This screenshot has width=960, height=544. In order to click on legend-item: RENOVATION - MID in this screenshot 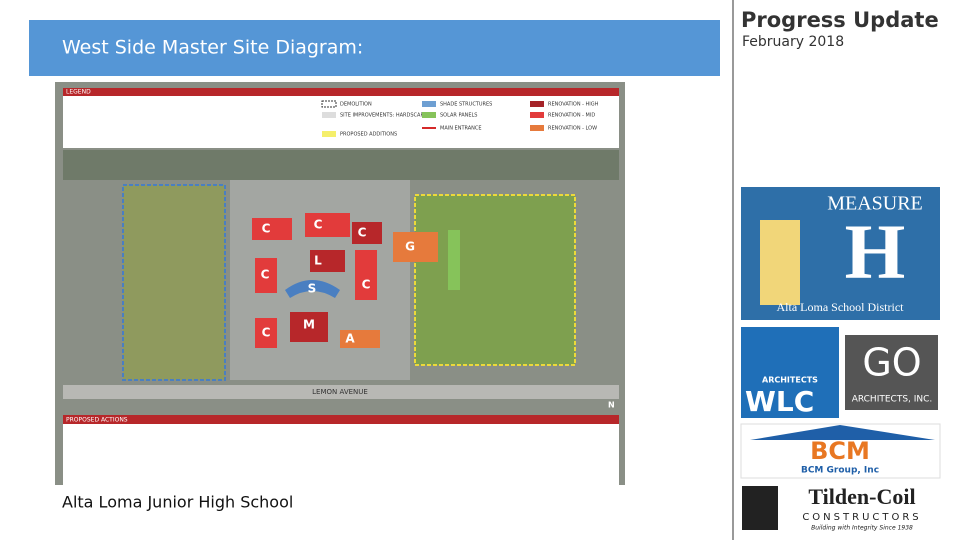, I will do `click(571, 116)`.